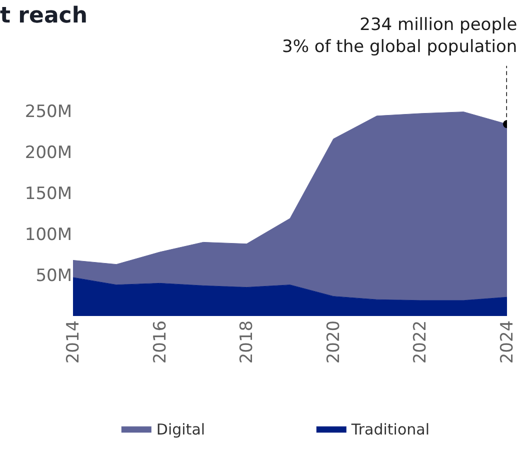 This screenshot has width=519, height=458. What do you see at coordinates (390, 429) in the screenshot?
I see `legend-label: Traditional` at bounding box center [390, 429].